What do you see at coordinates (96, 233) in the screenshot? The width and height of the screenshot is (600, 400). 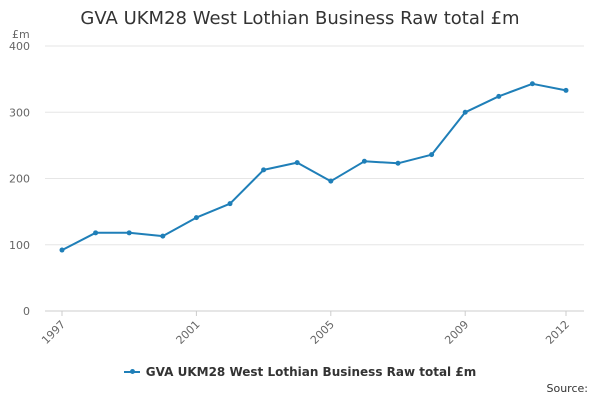 I see `data-point-1998` at bounding box center [96, 233].